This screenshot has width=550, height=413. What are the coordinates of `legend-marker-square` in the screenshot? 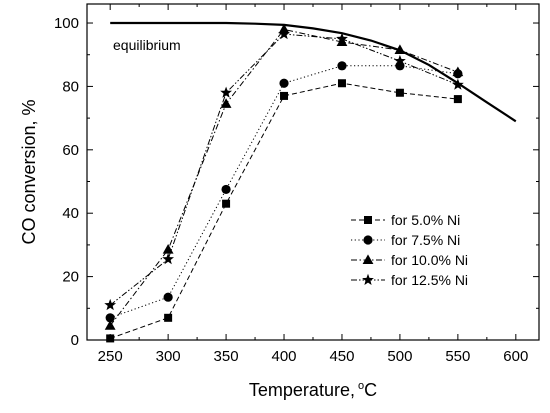 It's located at (368, 220).